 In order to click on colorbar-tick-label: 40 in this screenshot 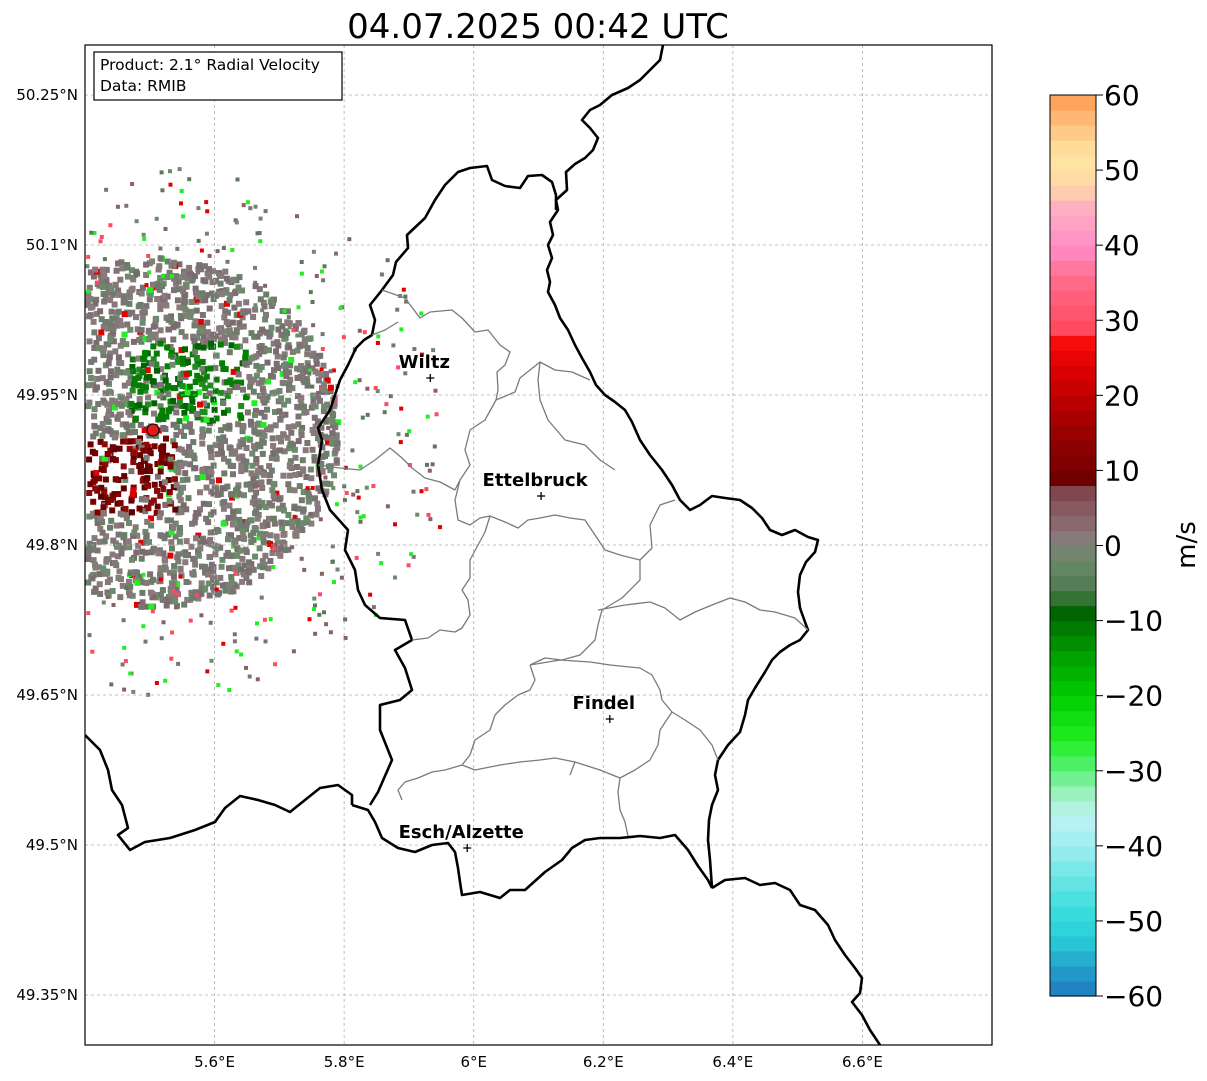, I will do `click(1122, 245)`.